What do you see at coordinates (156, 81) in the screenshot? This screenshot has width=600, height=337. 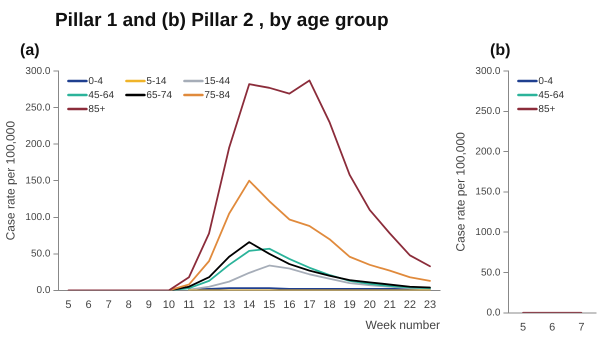 I see `legend-label: 5-14` at bounding box center [156, 81].